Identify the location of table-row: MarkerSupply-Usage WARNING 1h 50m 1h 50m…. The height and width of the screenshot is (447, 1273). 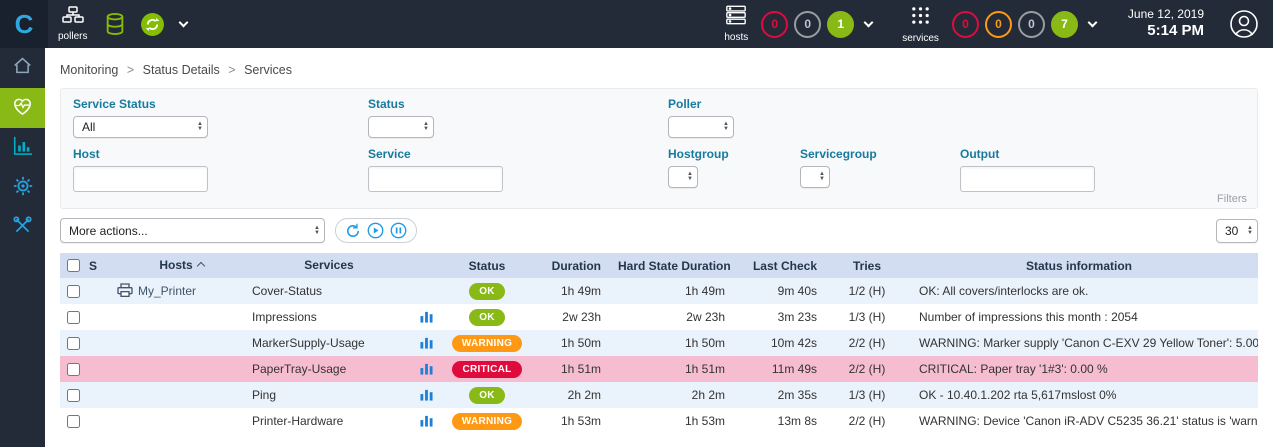
(659, 343).